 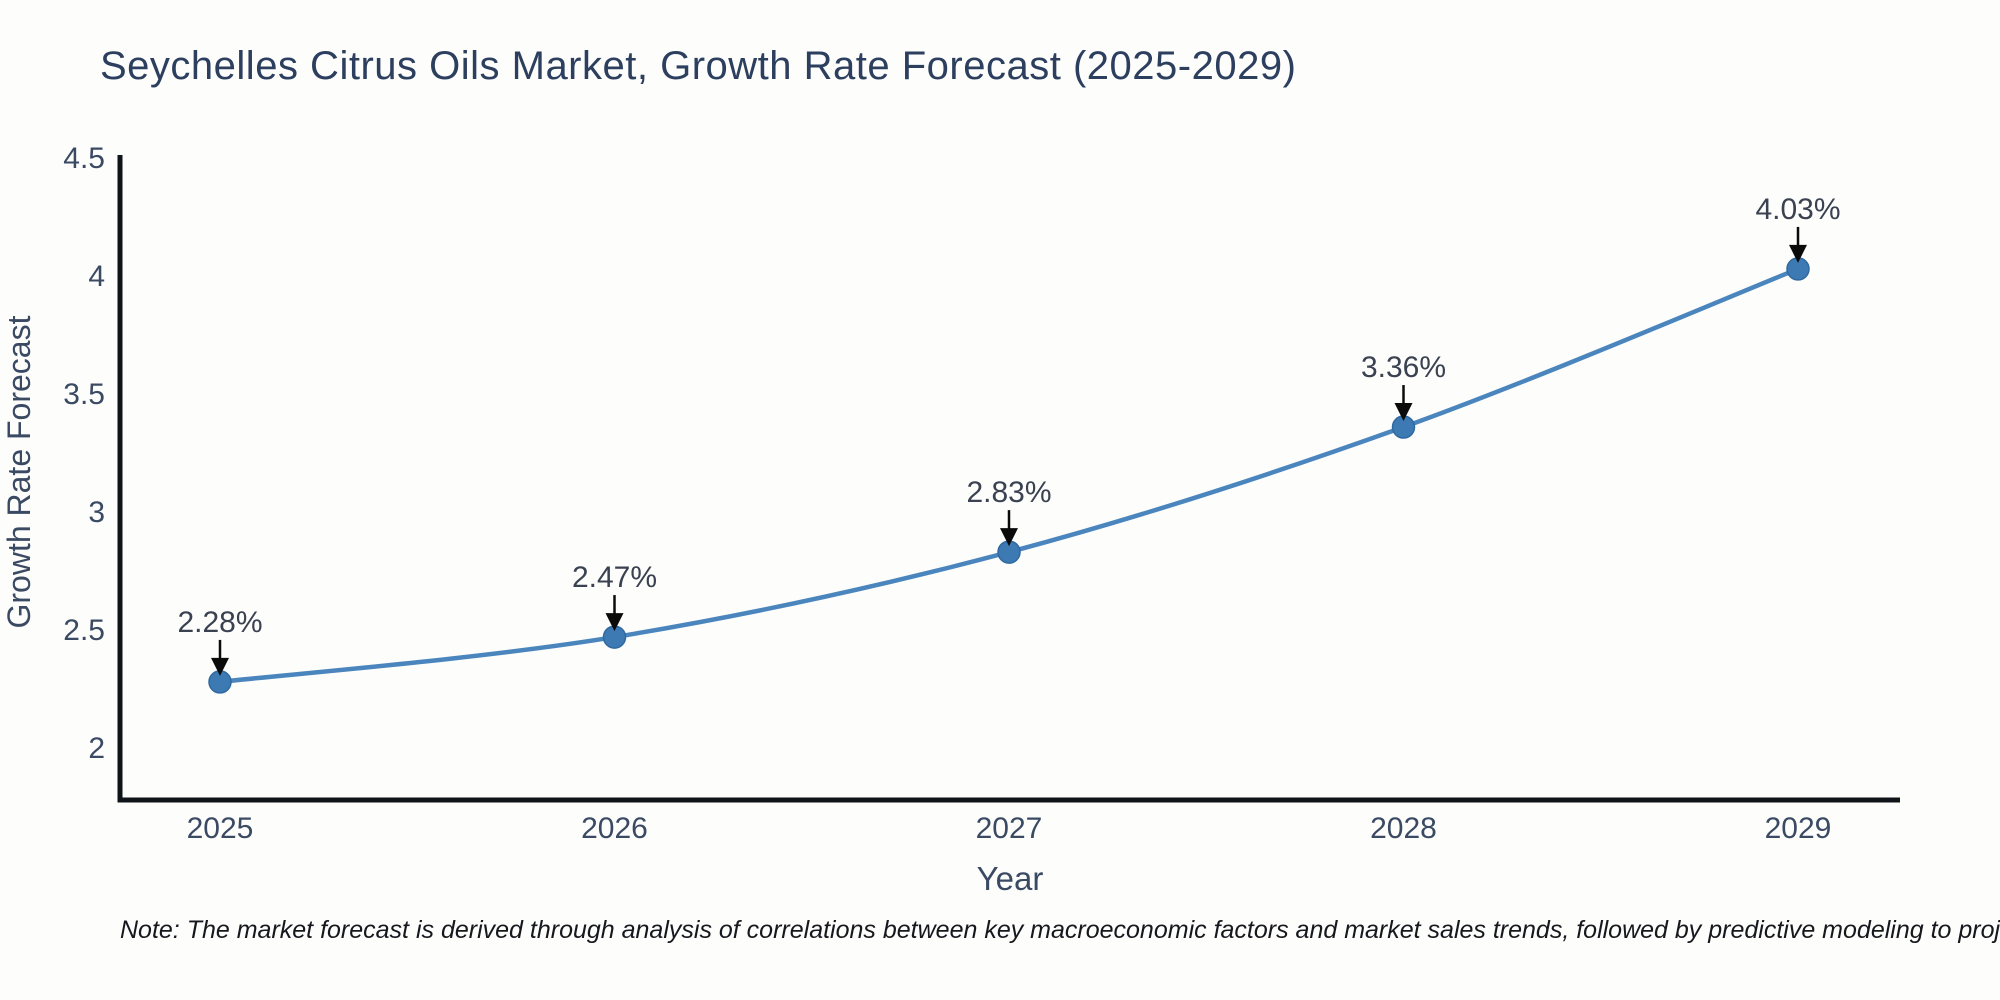 What do you see at coordinates (1403, 367) in the screenshot?
I see `data-point-label: 3.36%` at bounding box center [1403, 367].